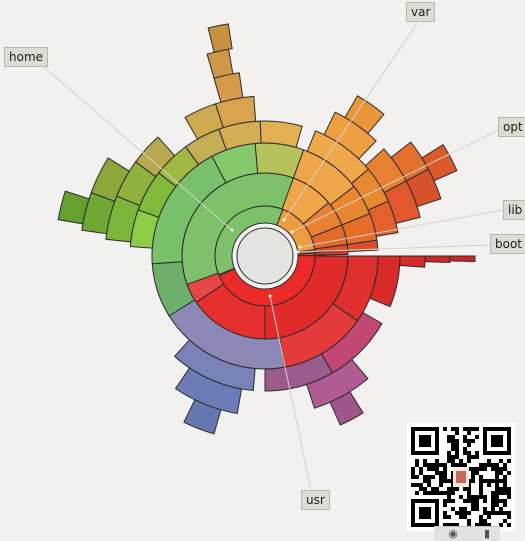 The width and height of the screenshot is (525, 541). I want to click on label-opt: opt, so click(511, 127).